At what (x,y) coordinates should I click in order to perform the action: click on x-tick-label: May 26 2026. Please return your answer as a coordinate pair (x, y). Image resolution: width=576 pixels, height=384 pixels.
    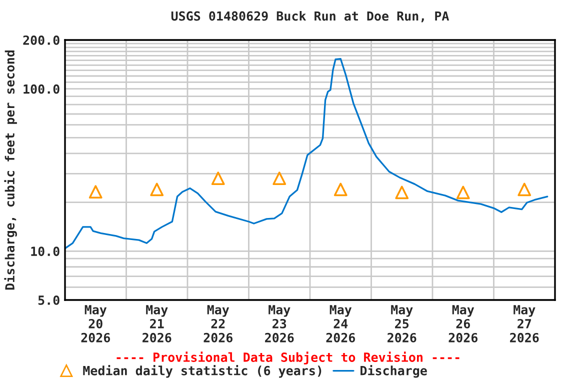
    Looking at the image, I should click on (463, 323).